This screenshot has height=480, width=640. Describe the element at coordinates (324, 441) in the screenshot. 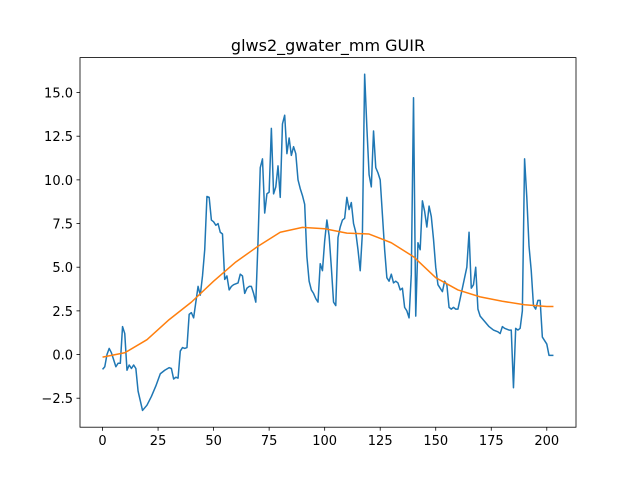

I see `x-tick-label: 100` at that location.